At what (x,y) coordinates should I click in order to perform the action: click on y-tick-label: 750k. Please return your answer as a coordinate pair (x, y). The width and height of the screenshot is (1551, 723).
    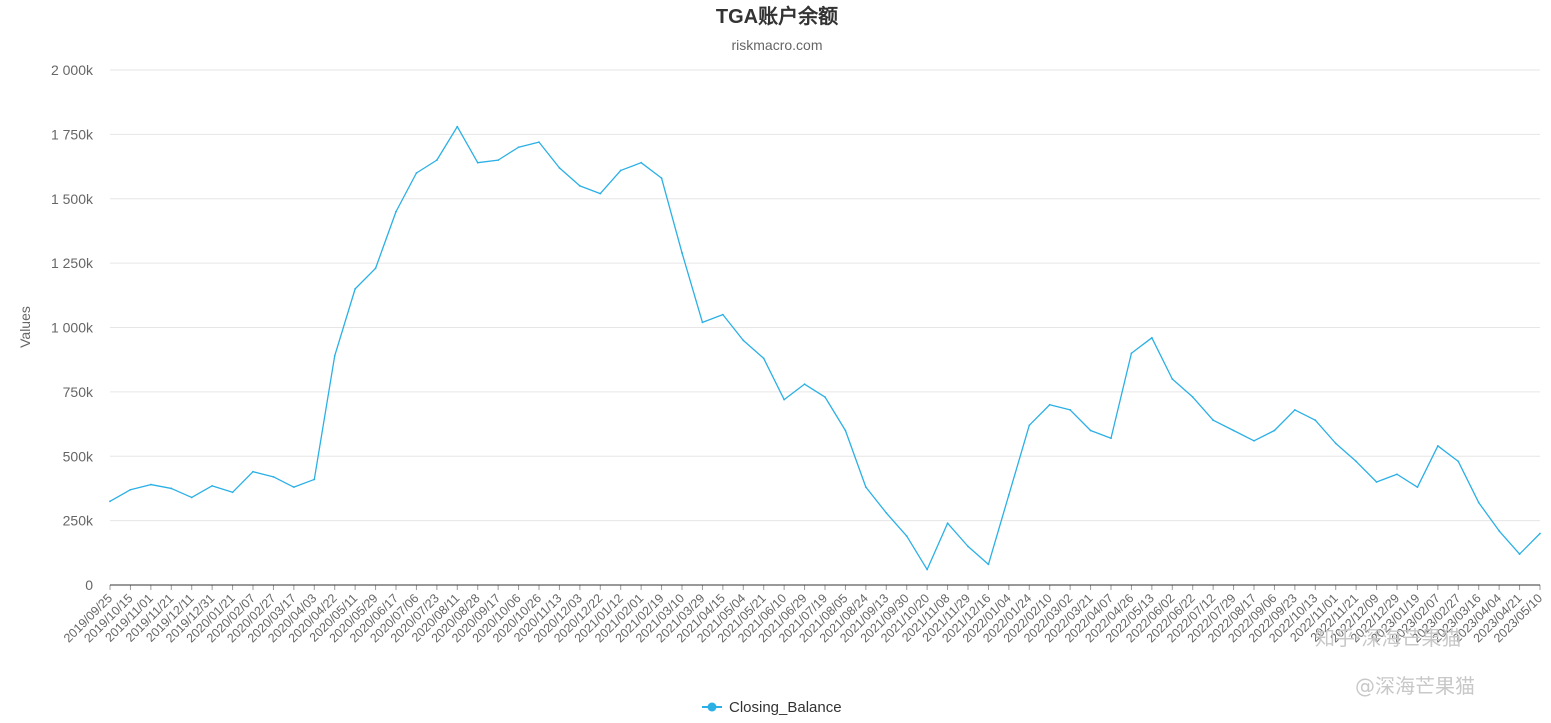
    Looking at the image, I should click on (78, 392).